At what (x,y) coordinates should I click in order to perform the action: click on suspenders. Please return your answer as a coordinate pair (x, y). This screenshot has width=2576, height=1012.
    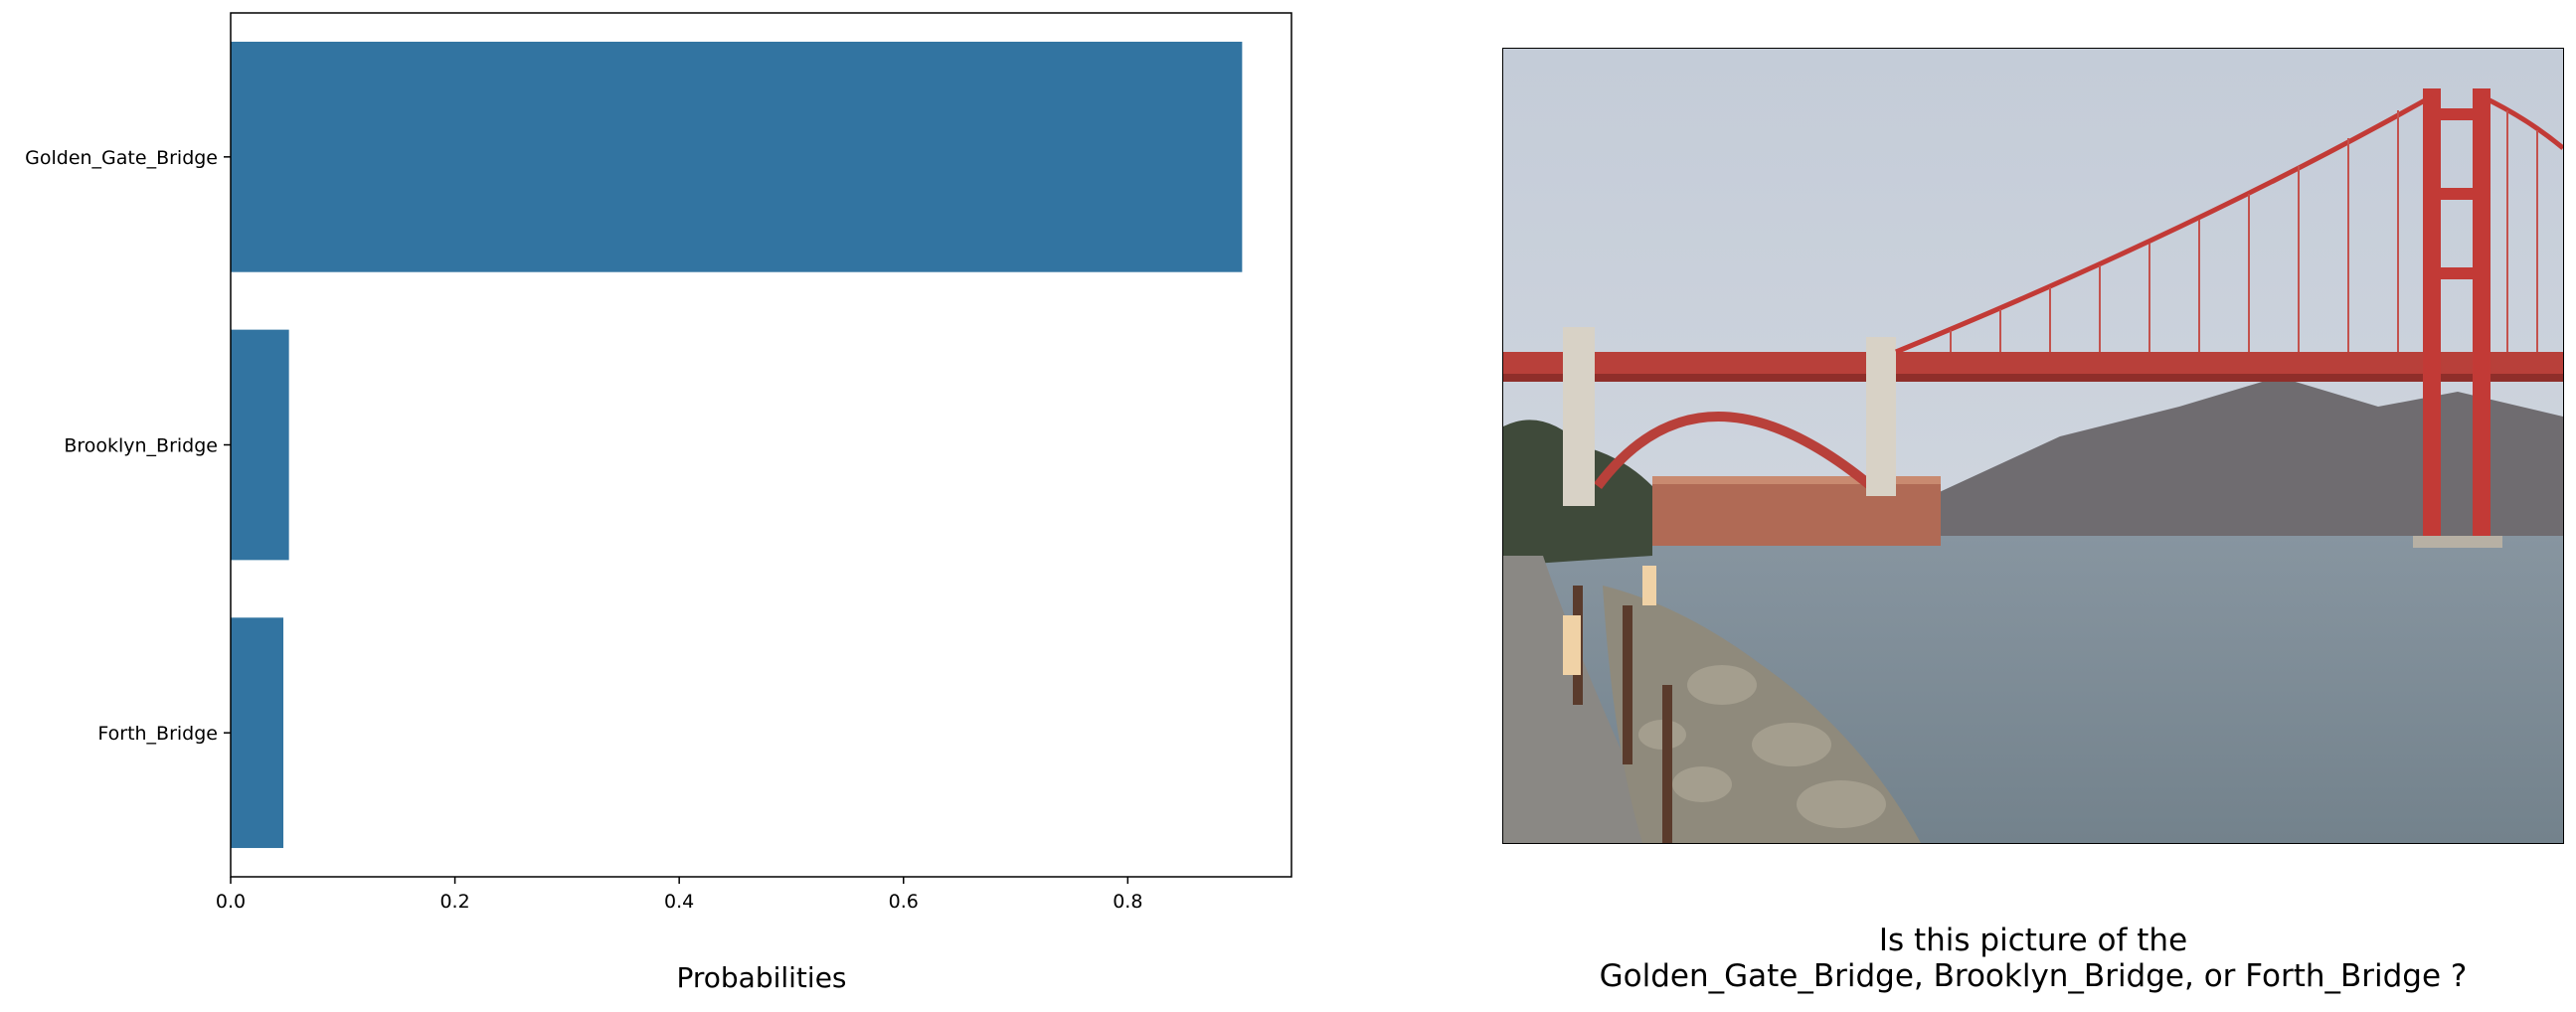
    Looking at the image, I should click on (2244, 231).